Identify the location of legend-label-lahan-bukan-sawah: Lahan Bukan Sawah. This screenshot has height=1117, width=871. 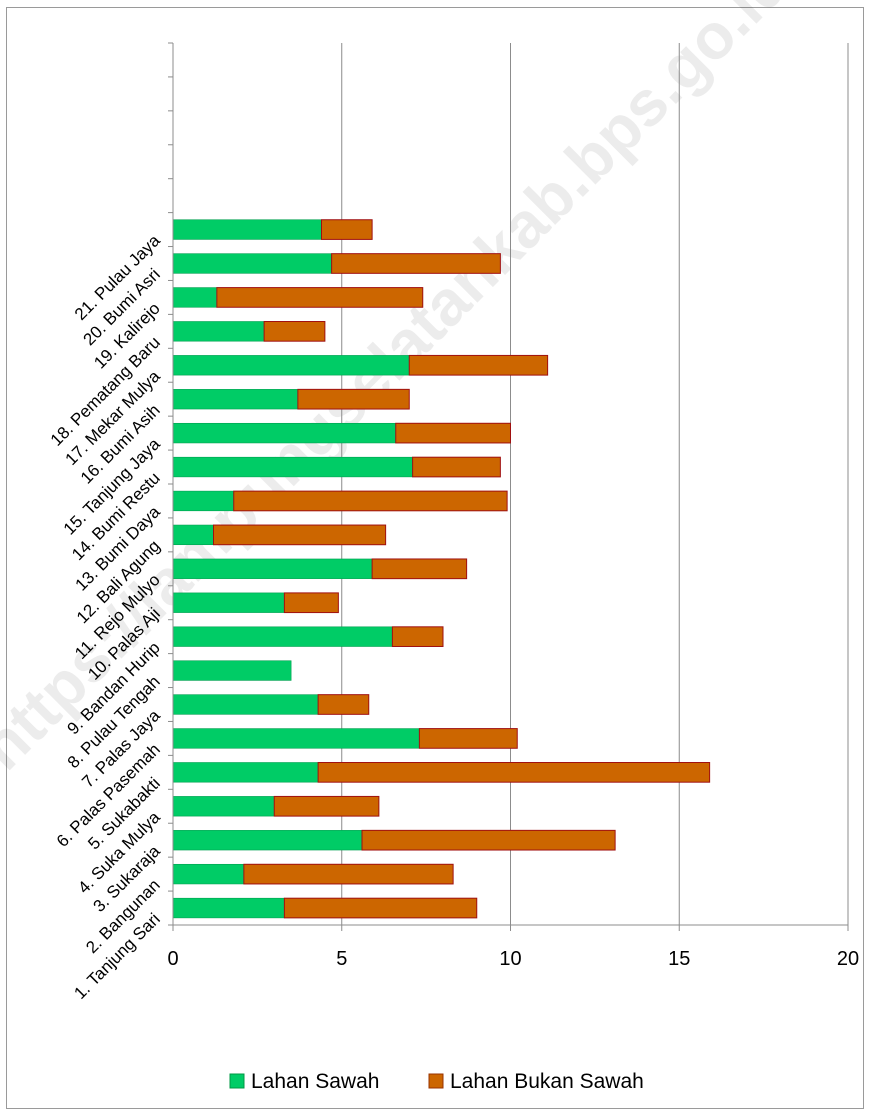
(547, 1081).